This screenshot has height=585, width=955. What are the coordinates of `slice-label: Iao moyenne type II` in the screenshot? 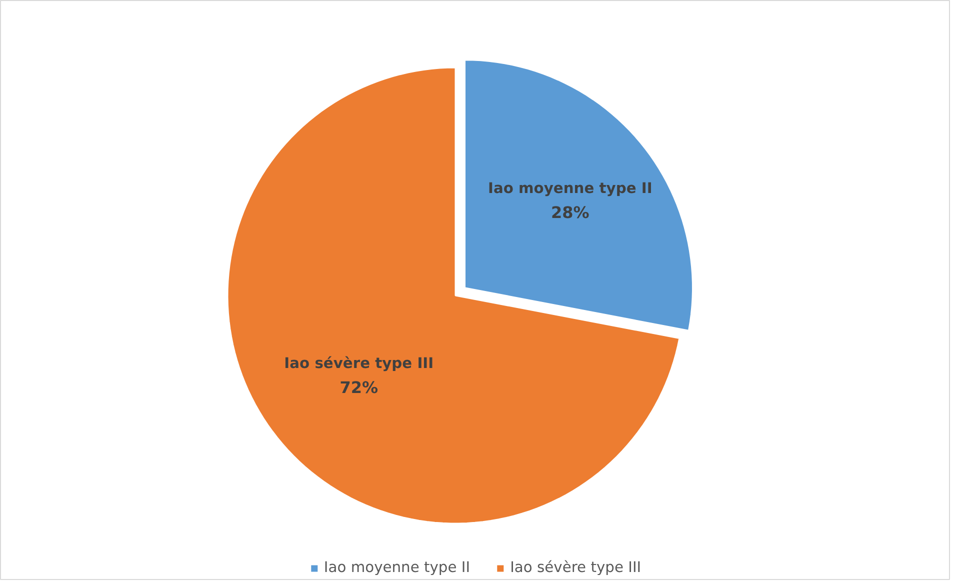 It's located at (570, 189).